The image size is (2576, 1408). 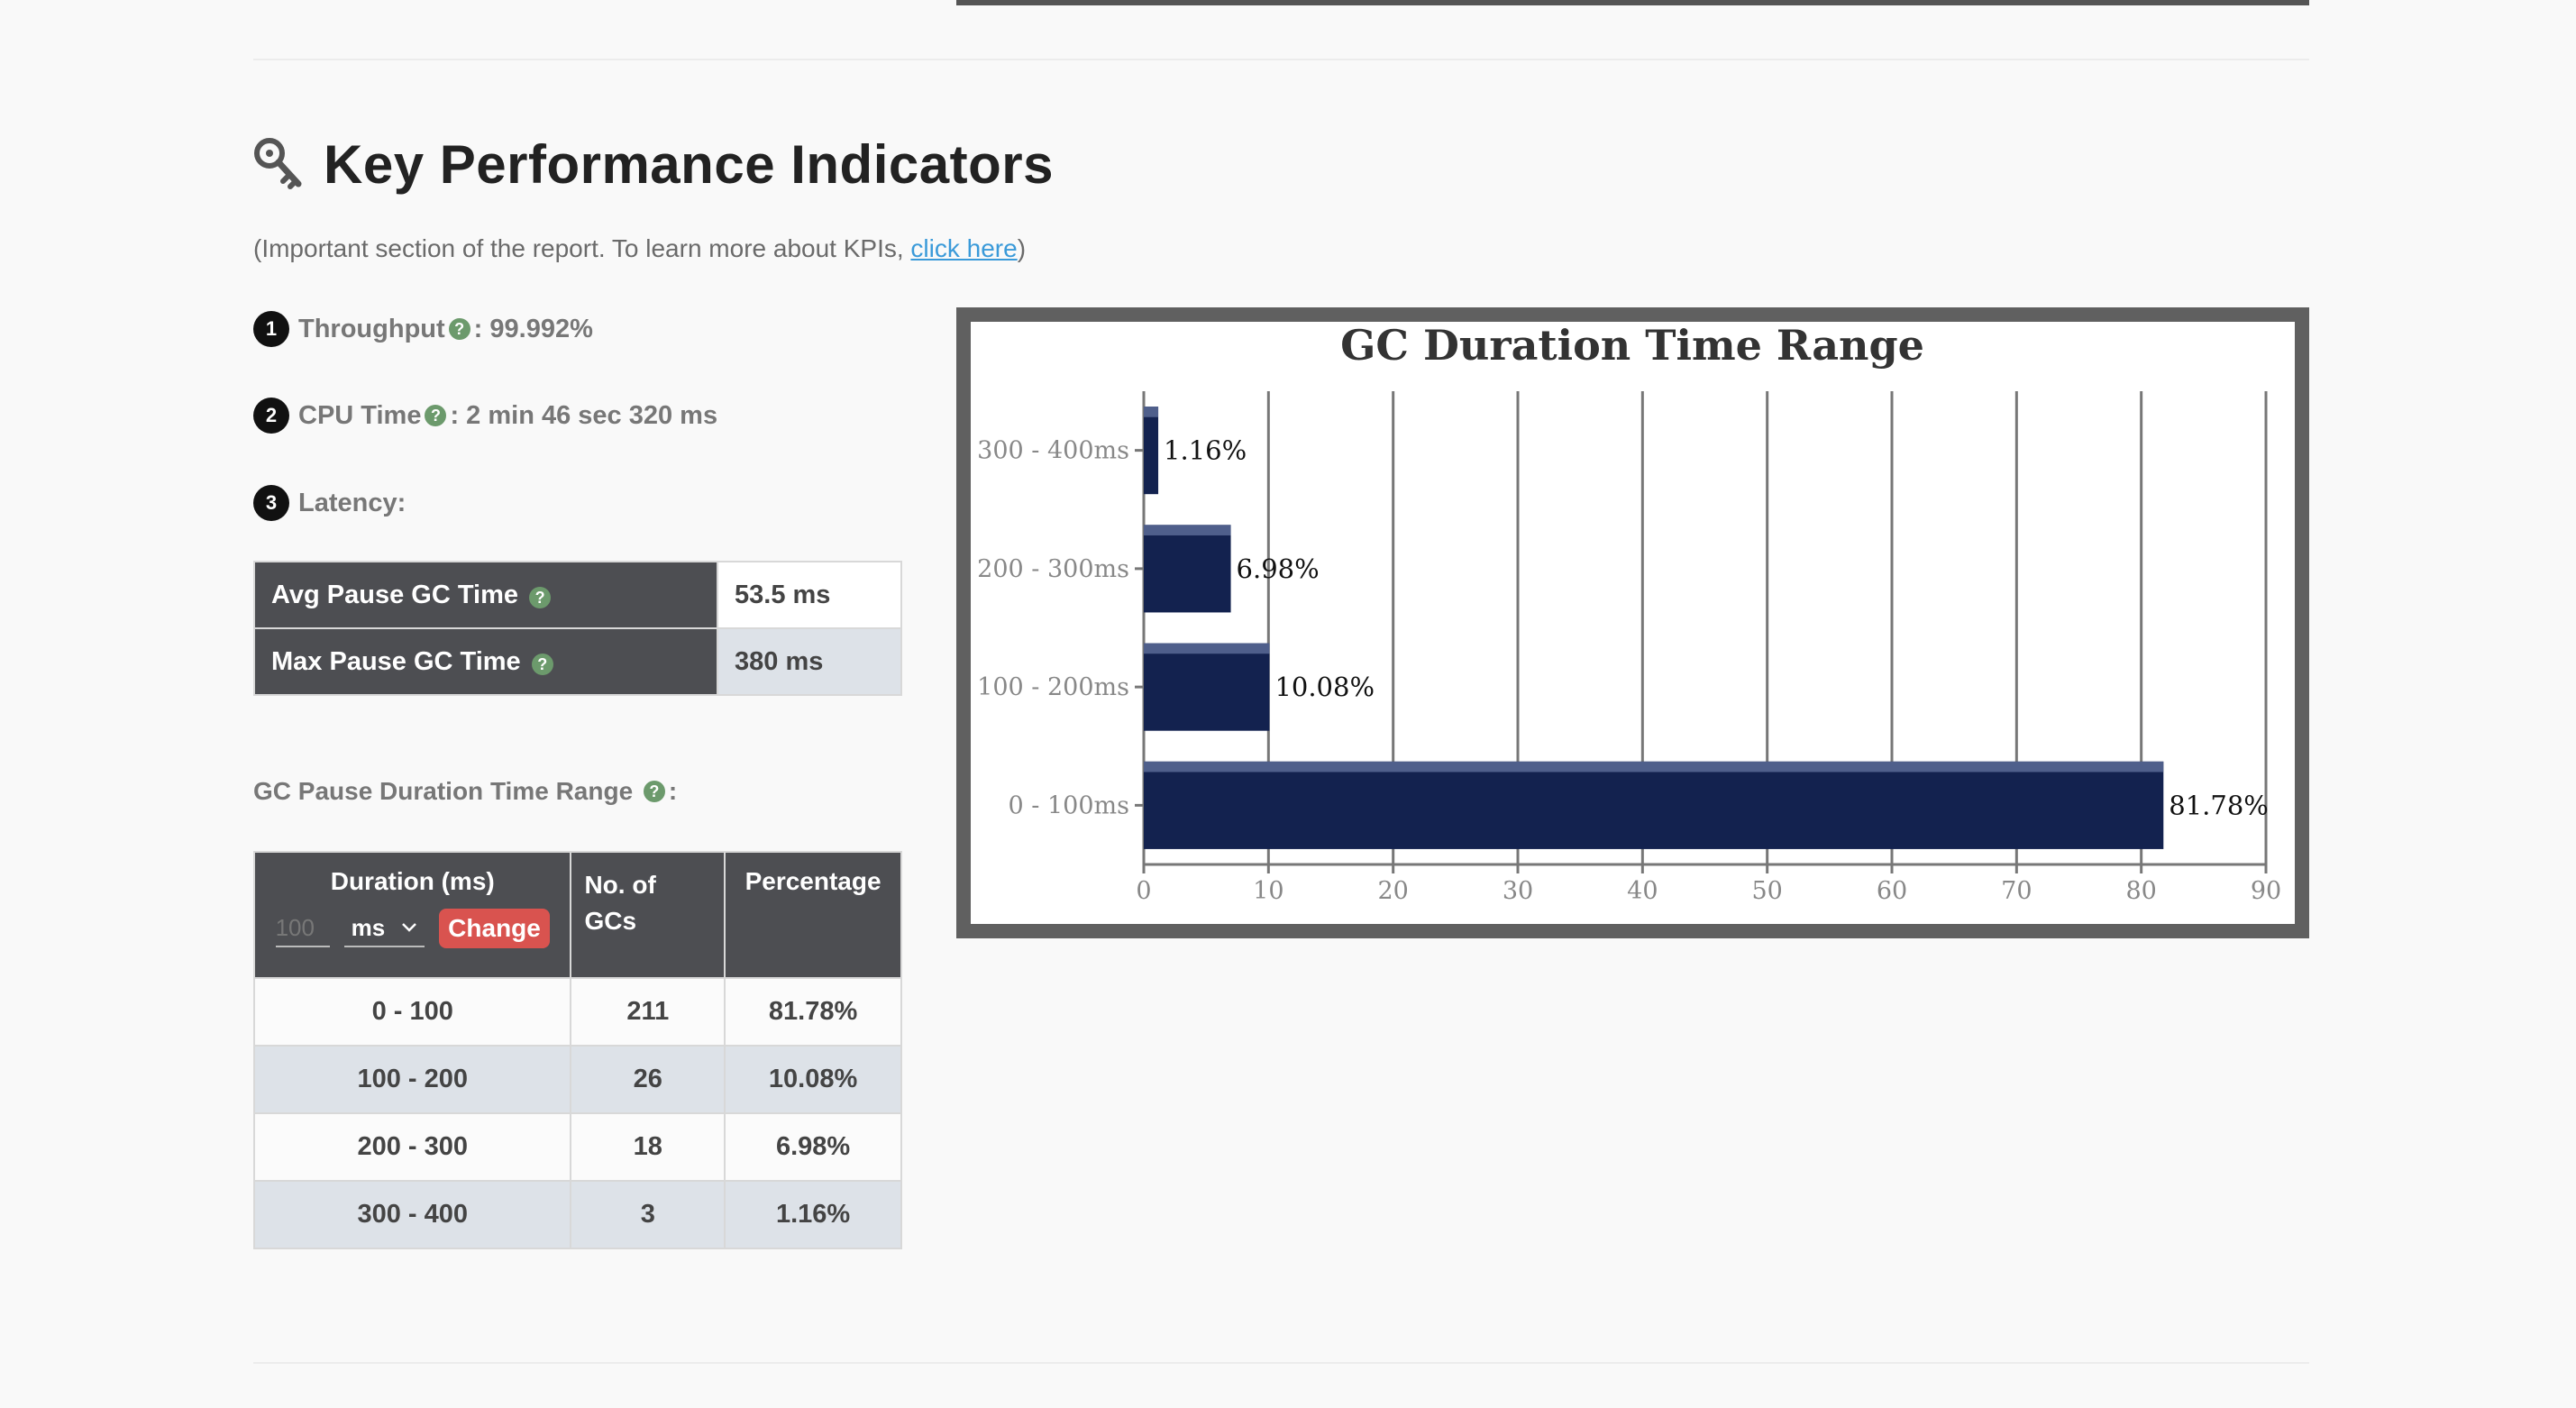 What do you see at coordinates (1766, 891) in the screenshot?
I see `x-tick-label: 50` at bounding box center [1766, 891].